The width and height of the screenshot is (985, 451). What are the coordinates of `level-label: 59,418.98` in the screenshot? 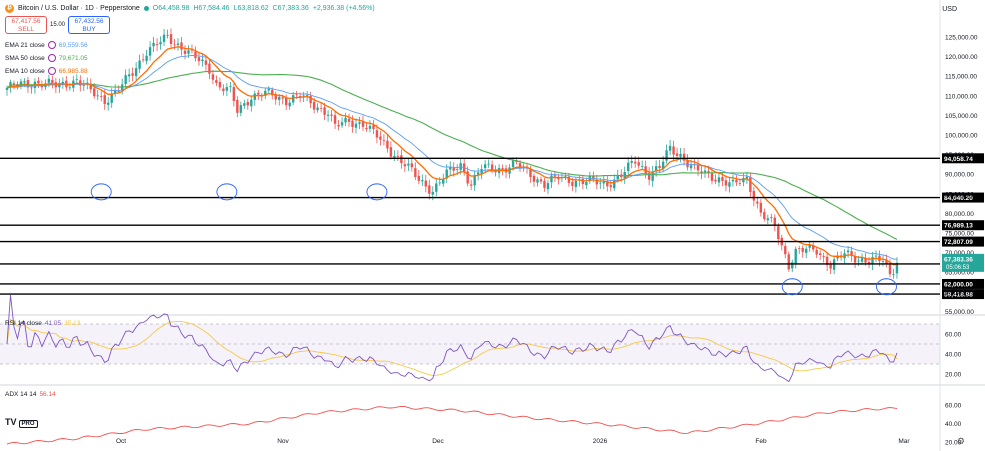 It's located at (958, 295).